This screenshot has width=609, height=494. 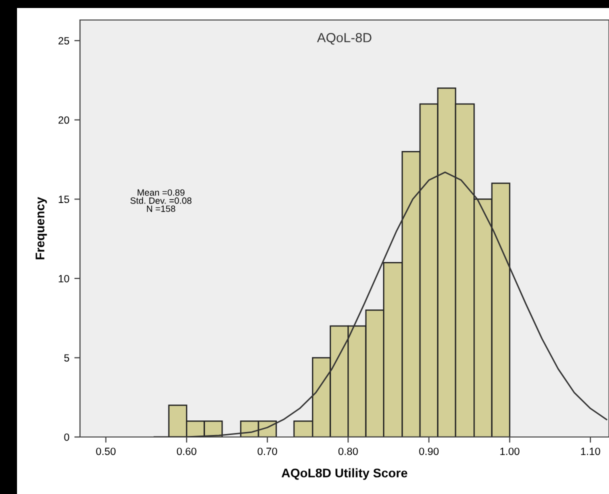 I want to click on x-tick-label: 1.10, so click(x=590, y=452).